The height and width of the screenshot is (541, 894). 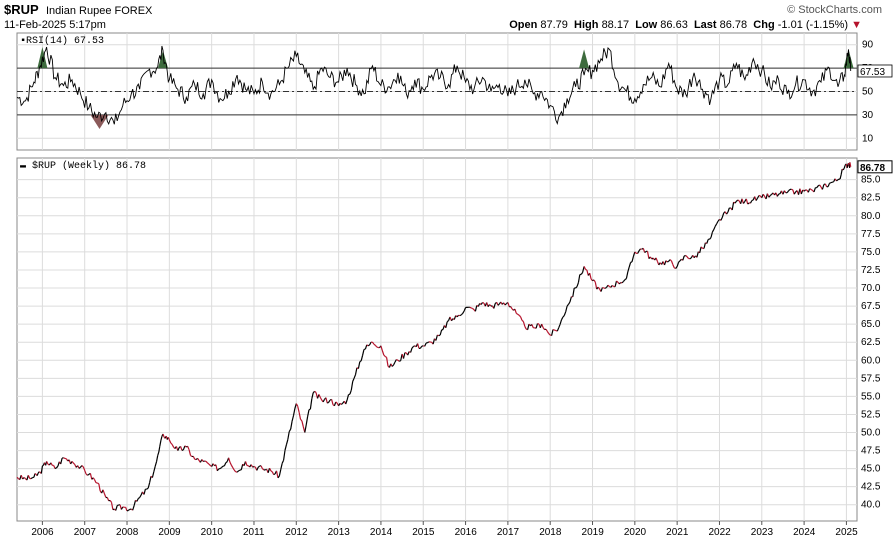 What do you see at coordinates (871, 451) in the screenshot?
I see `price-tick-label: 47.5` at bounding box center [871, 451].